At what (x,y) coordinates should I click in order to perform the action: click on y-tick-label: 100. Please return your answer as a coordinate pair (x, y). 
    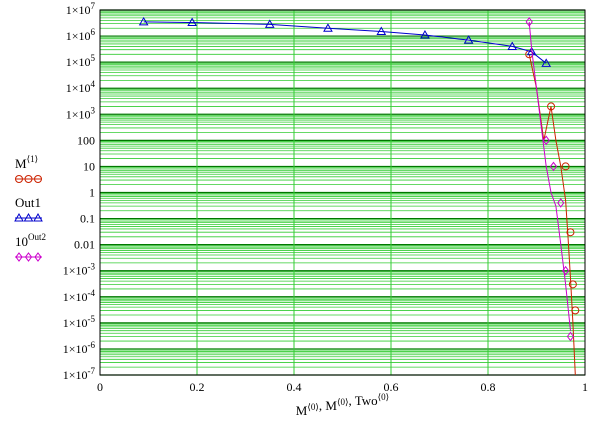
    Looking at the image, I should click on (86, 140).